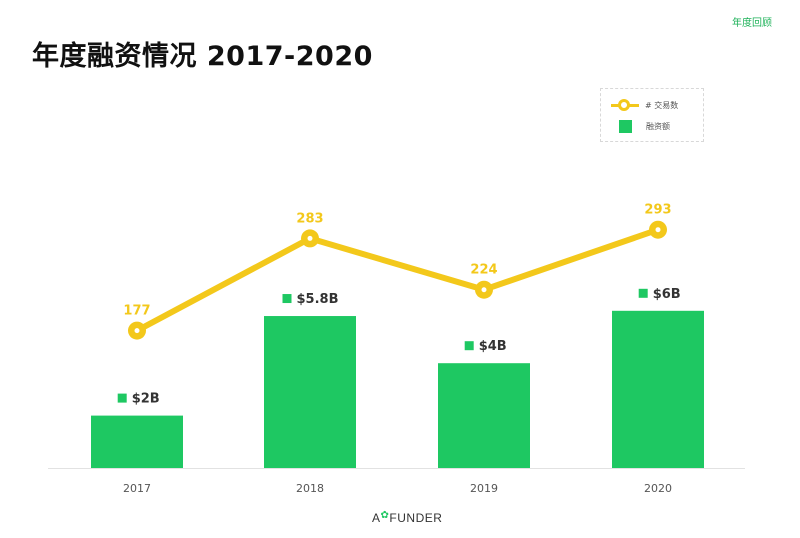 This screenshot has width=800, height=538. What do you see at coordinates (644, 105) in the screenshot?
I see `legend-item-deals: # 交易数` at bounding box center [644, 105].